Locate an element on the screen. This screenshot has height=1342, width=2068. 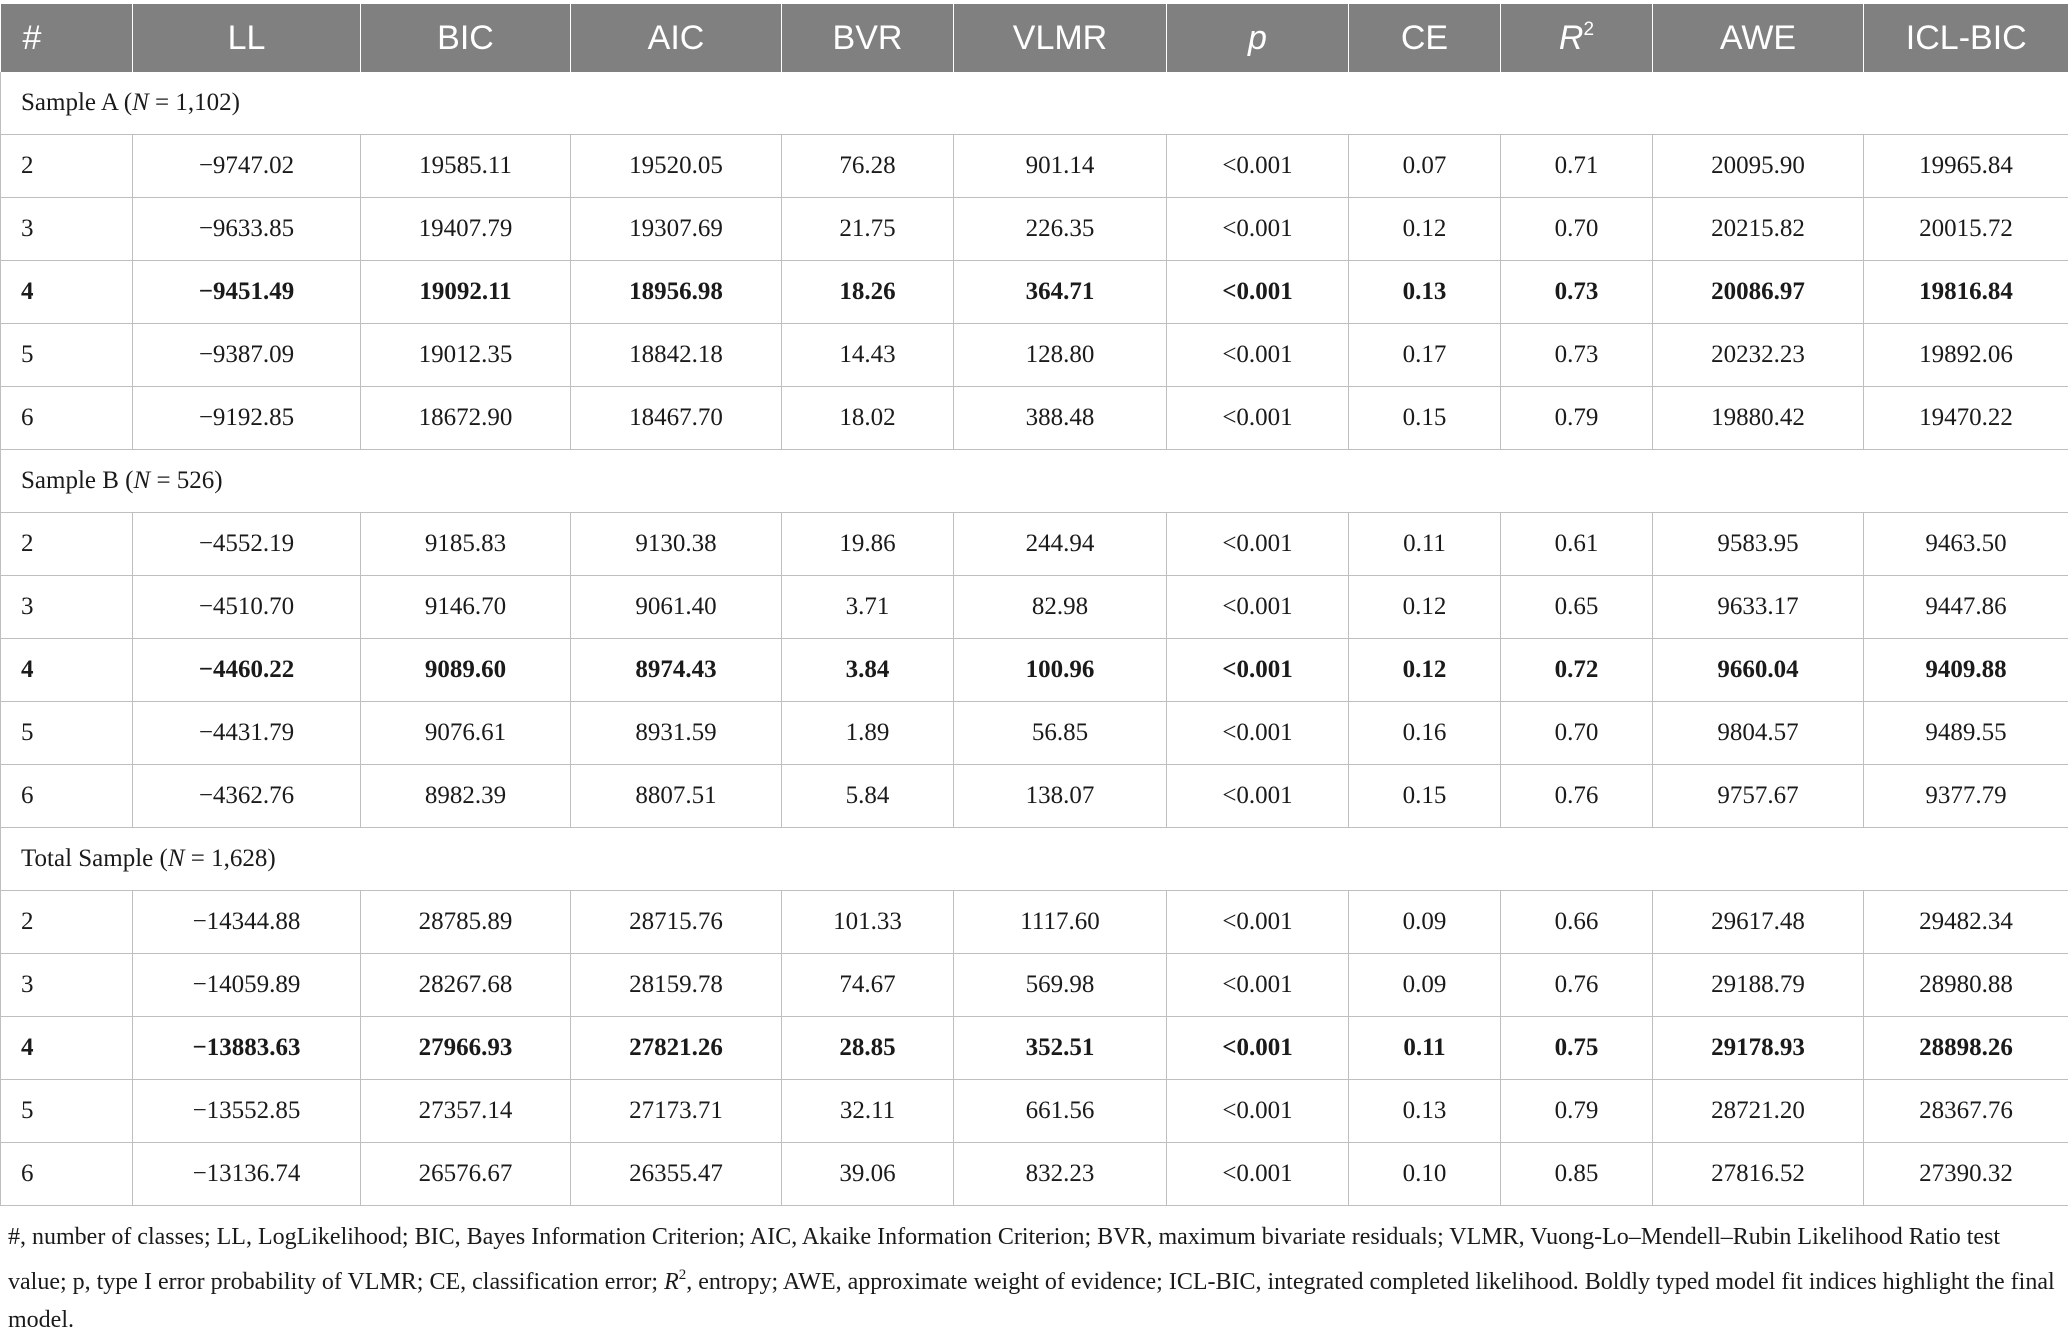
cell-bvr: 3.84 is located at coordinates (867, 670).